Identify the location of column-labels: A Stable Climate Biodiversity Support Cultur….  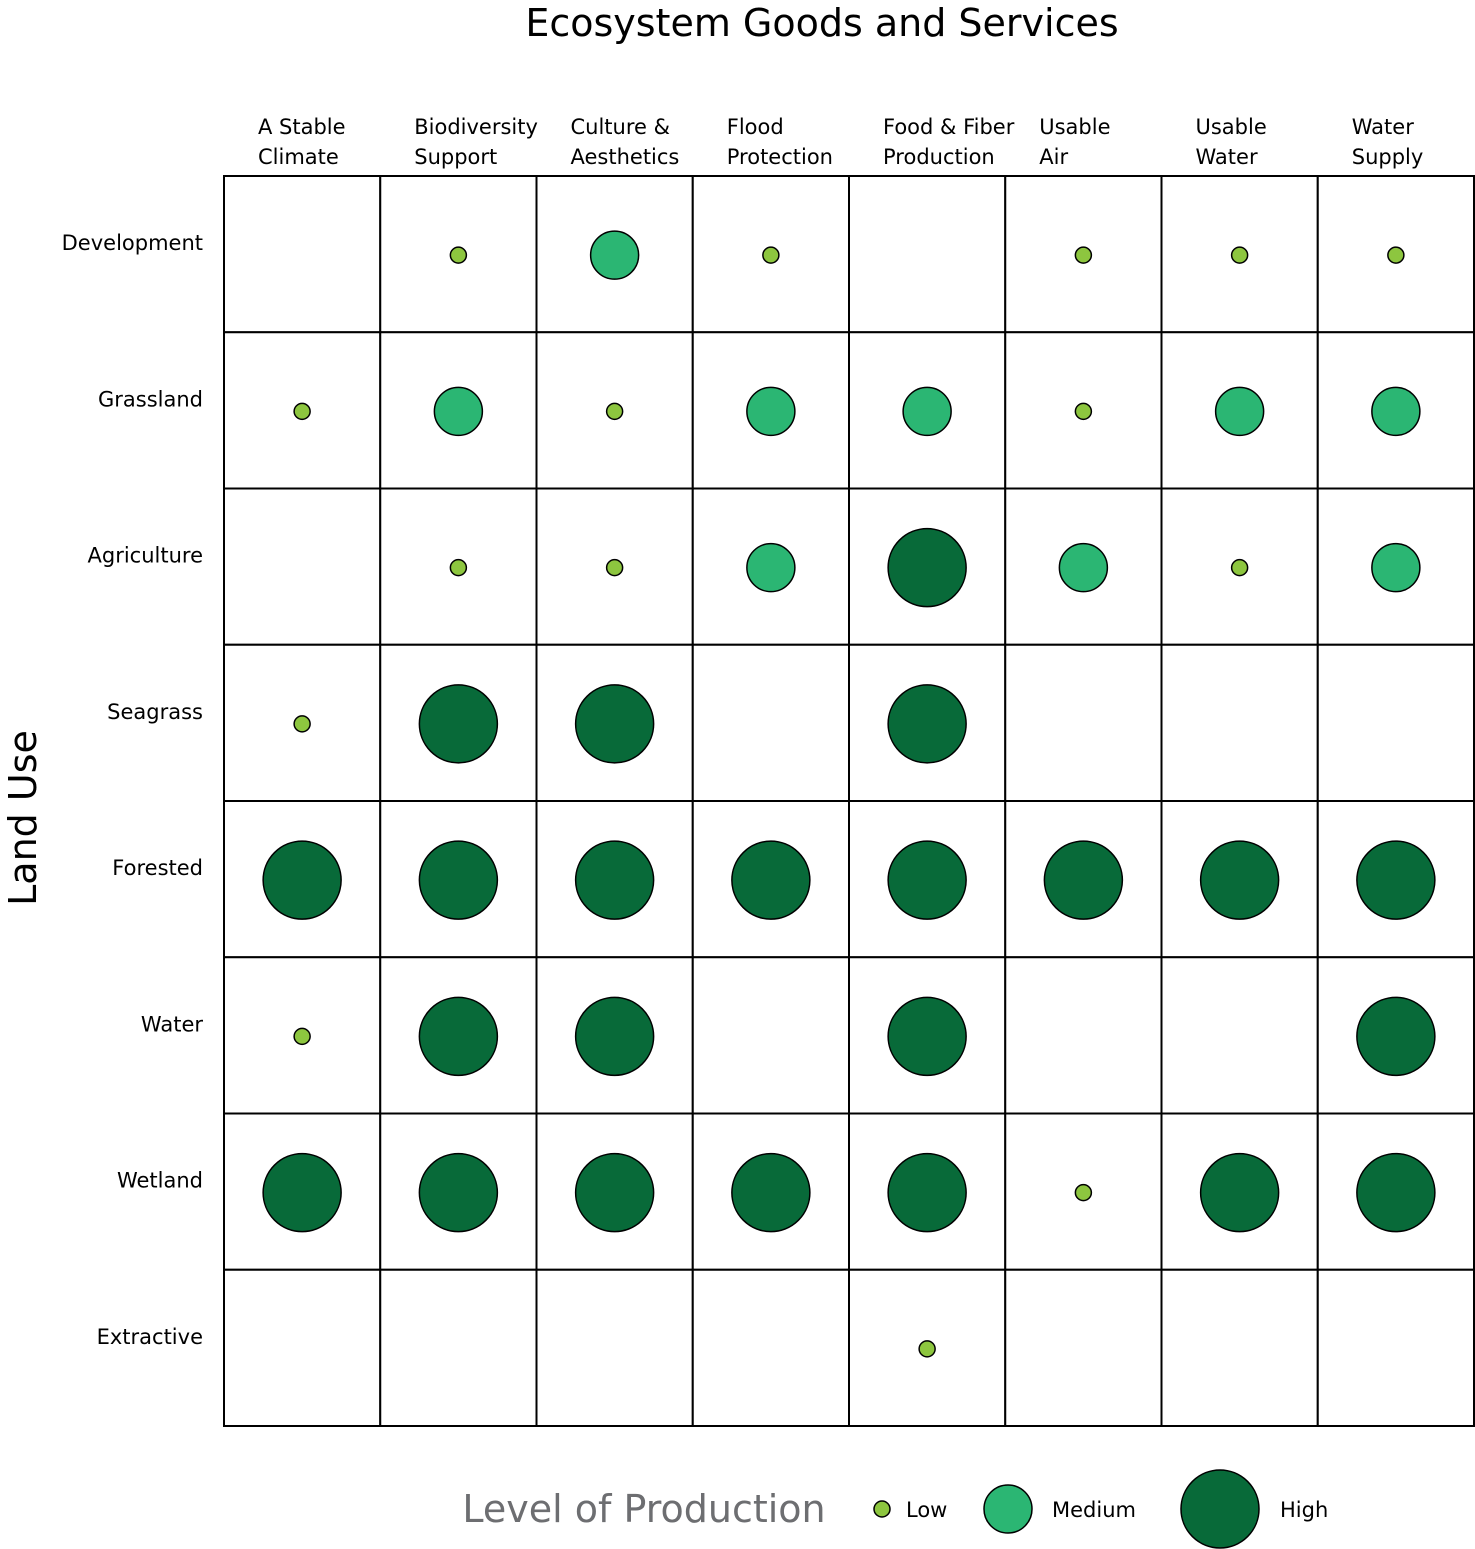
(840, 142).